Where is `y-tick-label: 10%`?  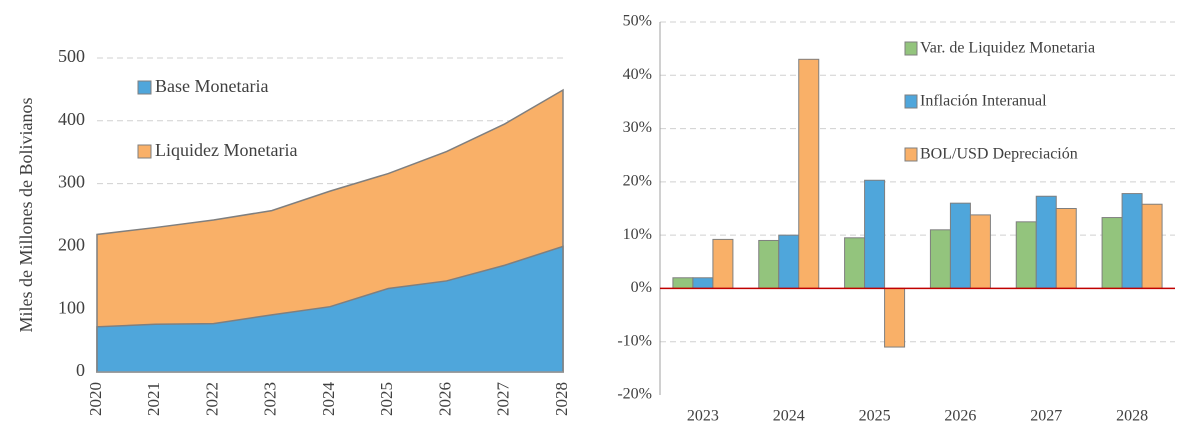
y-tick-label: 10% is located at coordinates (637, 234).